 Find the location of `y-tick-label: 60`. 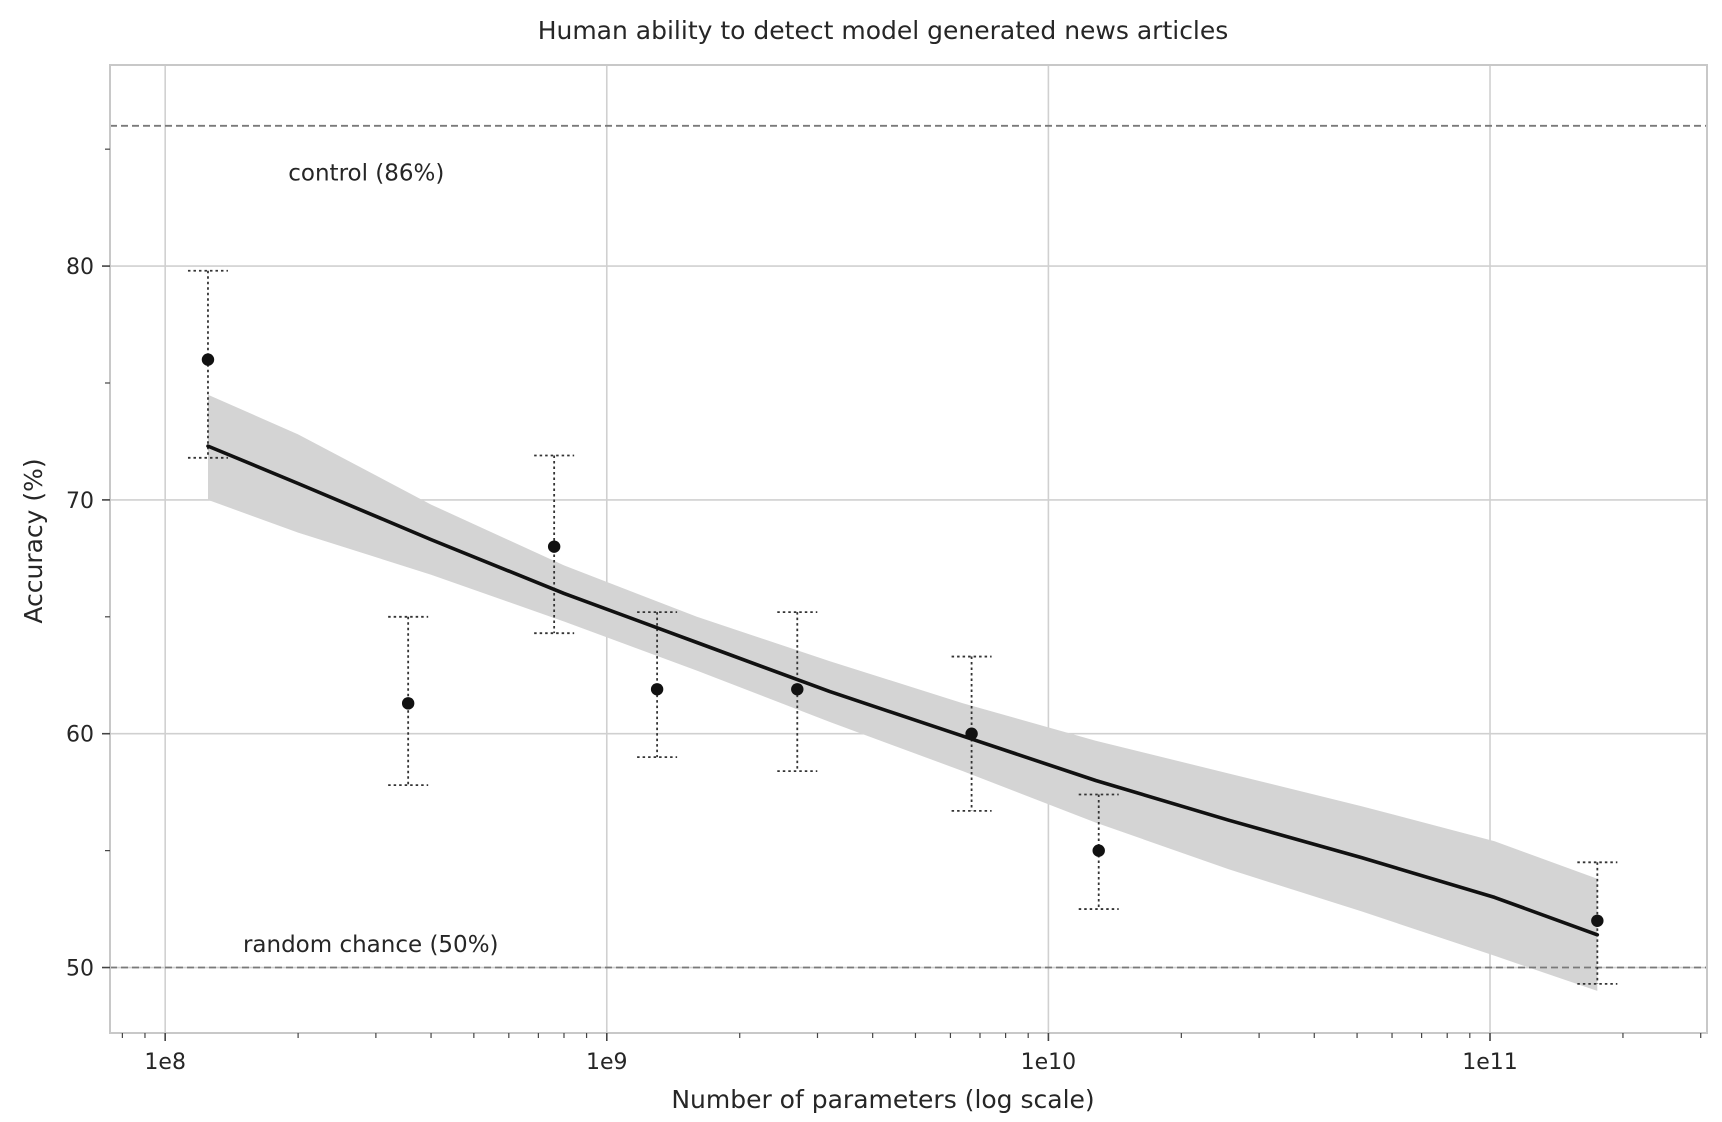

y-tick-label: 60 is located at coordinates (80, 735).